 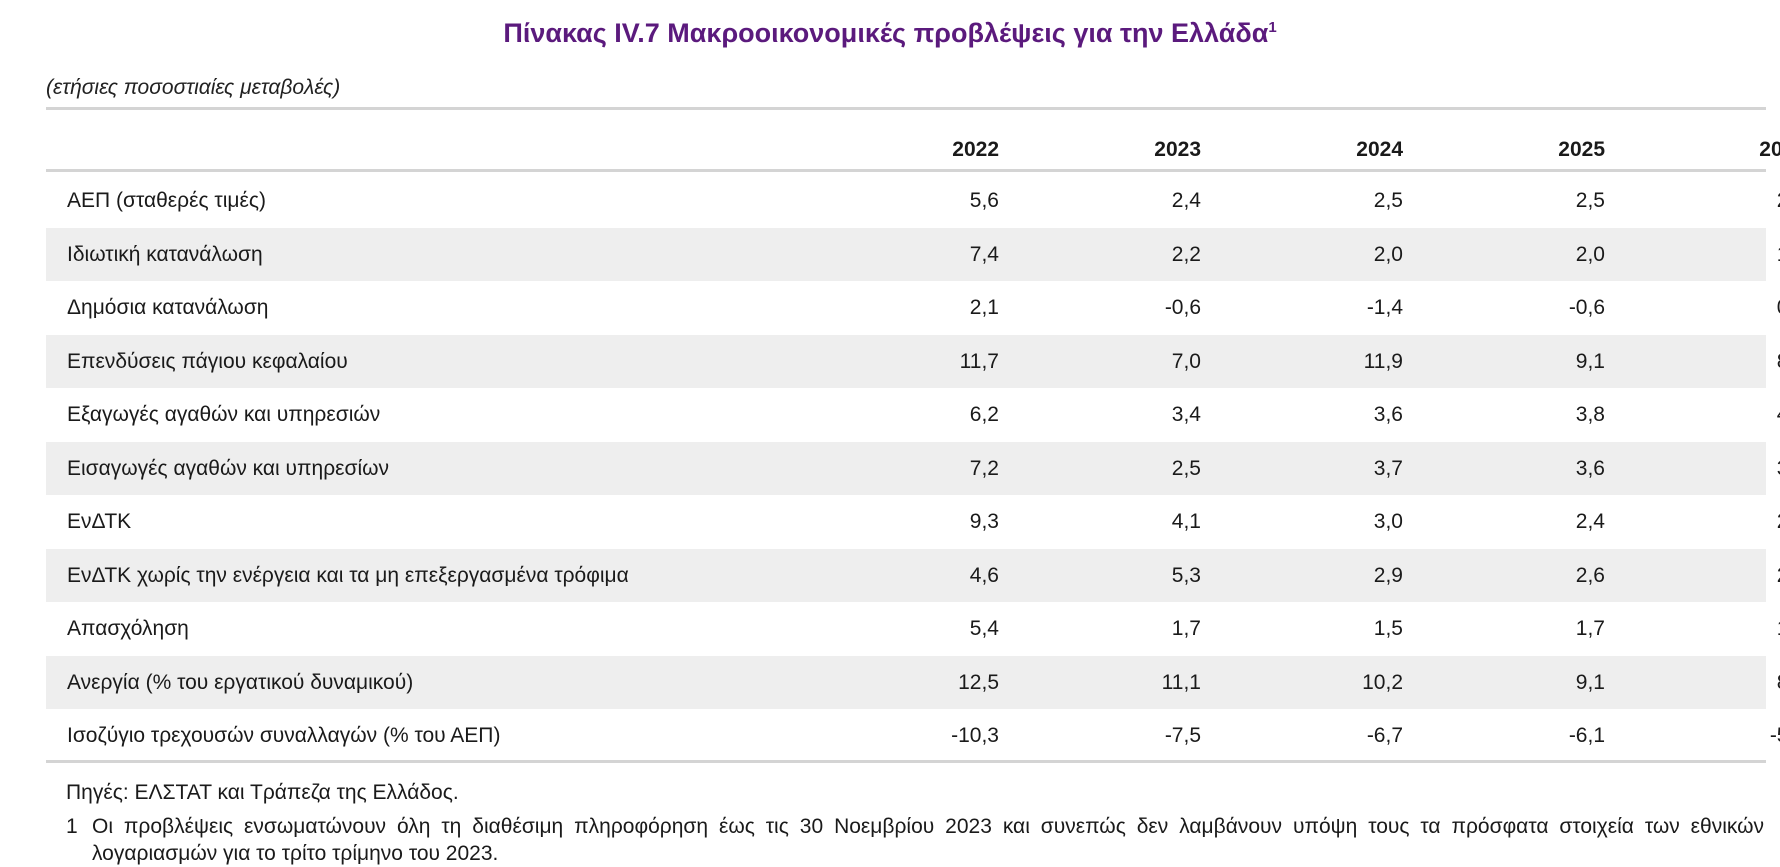 I want to click on column-header-2022: 2022, so click(x=975, y=149).